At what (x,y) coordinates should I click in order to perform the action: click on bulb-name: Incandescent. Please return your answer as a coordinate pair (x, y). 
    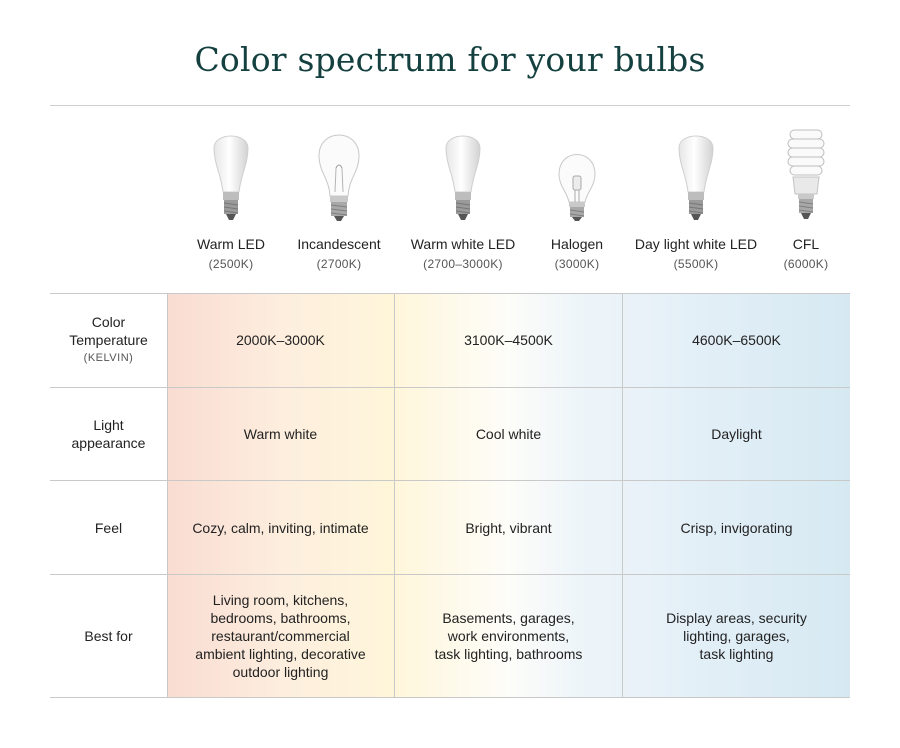
    Looking at the image, I should click on (339, 244).